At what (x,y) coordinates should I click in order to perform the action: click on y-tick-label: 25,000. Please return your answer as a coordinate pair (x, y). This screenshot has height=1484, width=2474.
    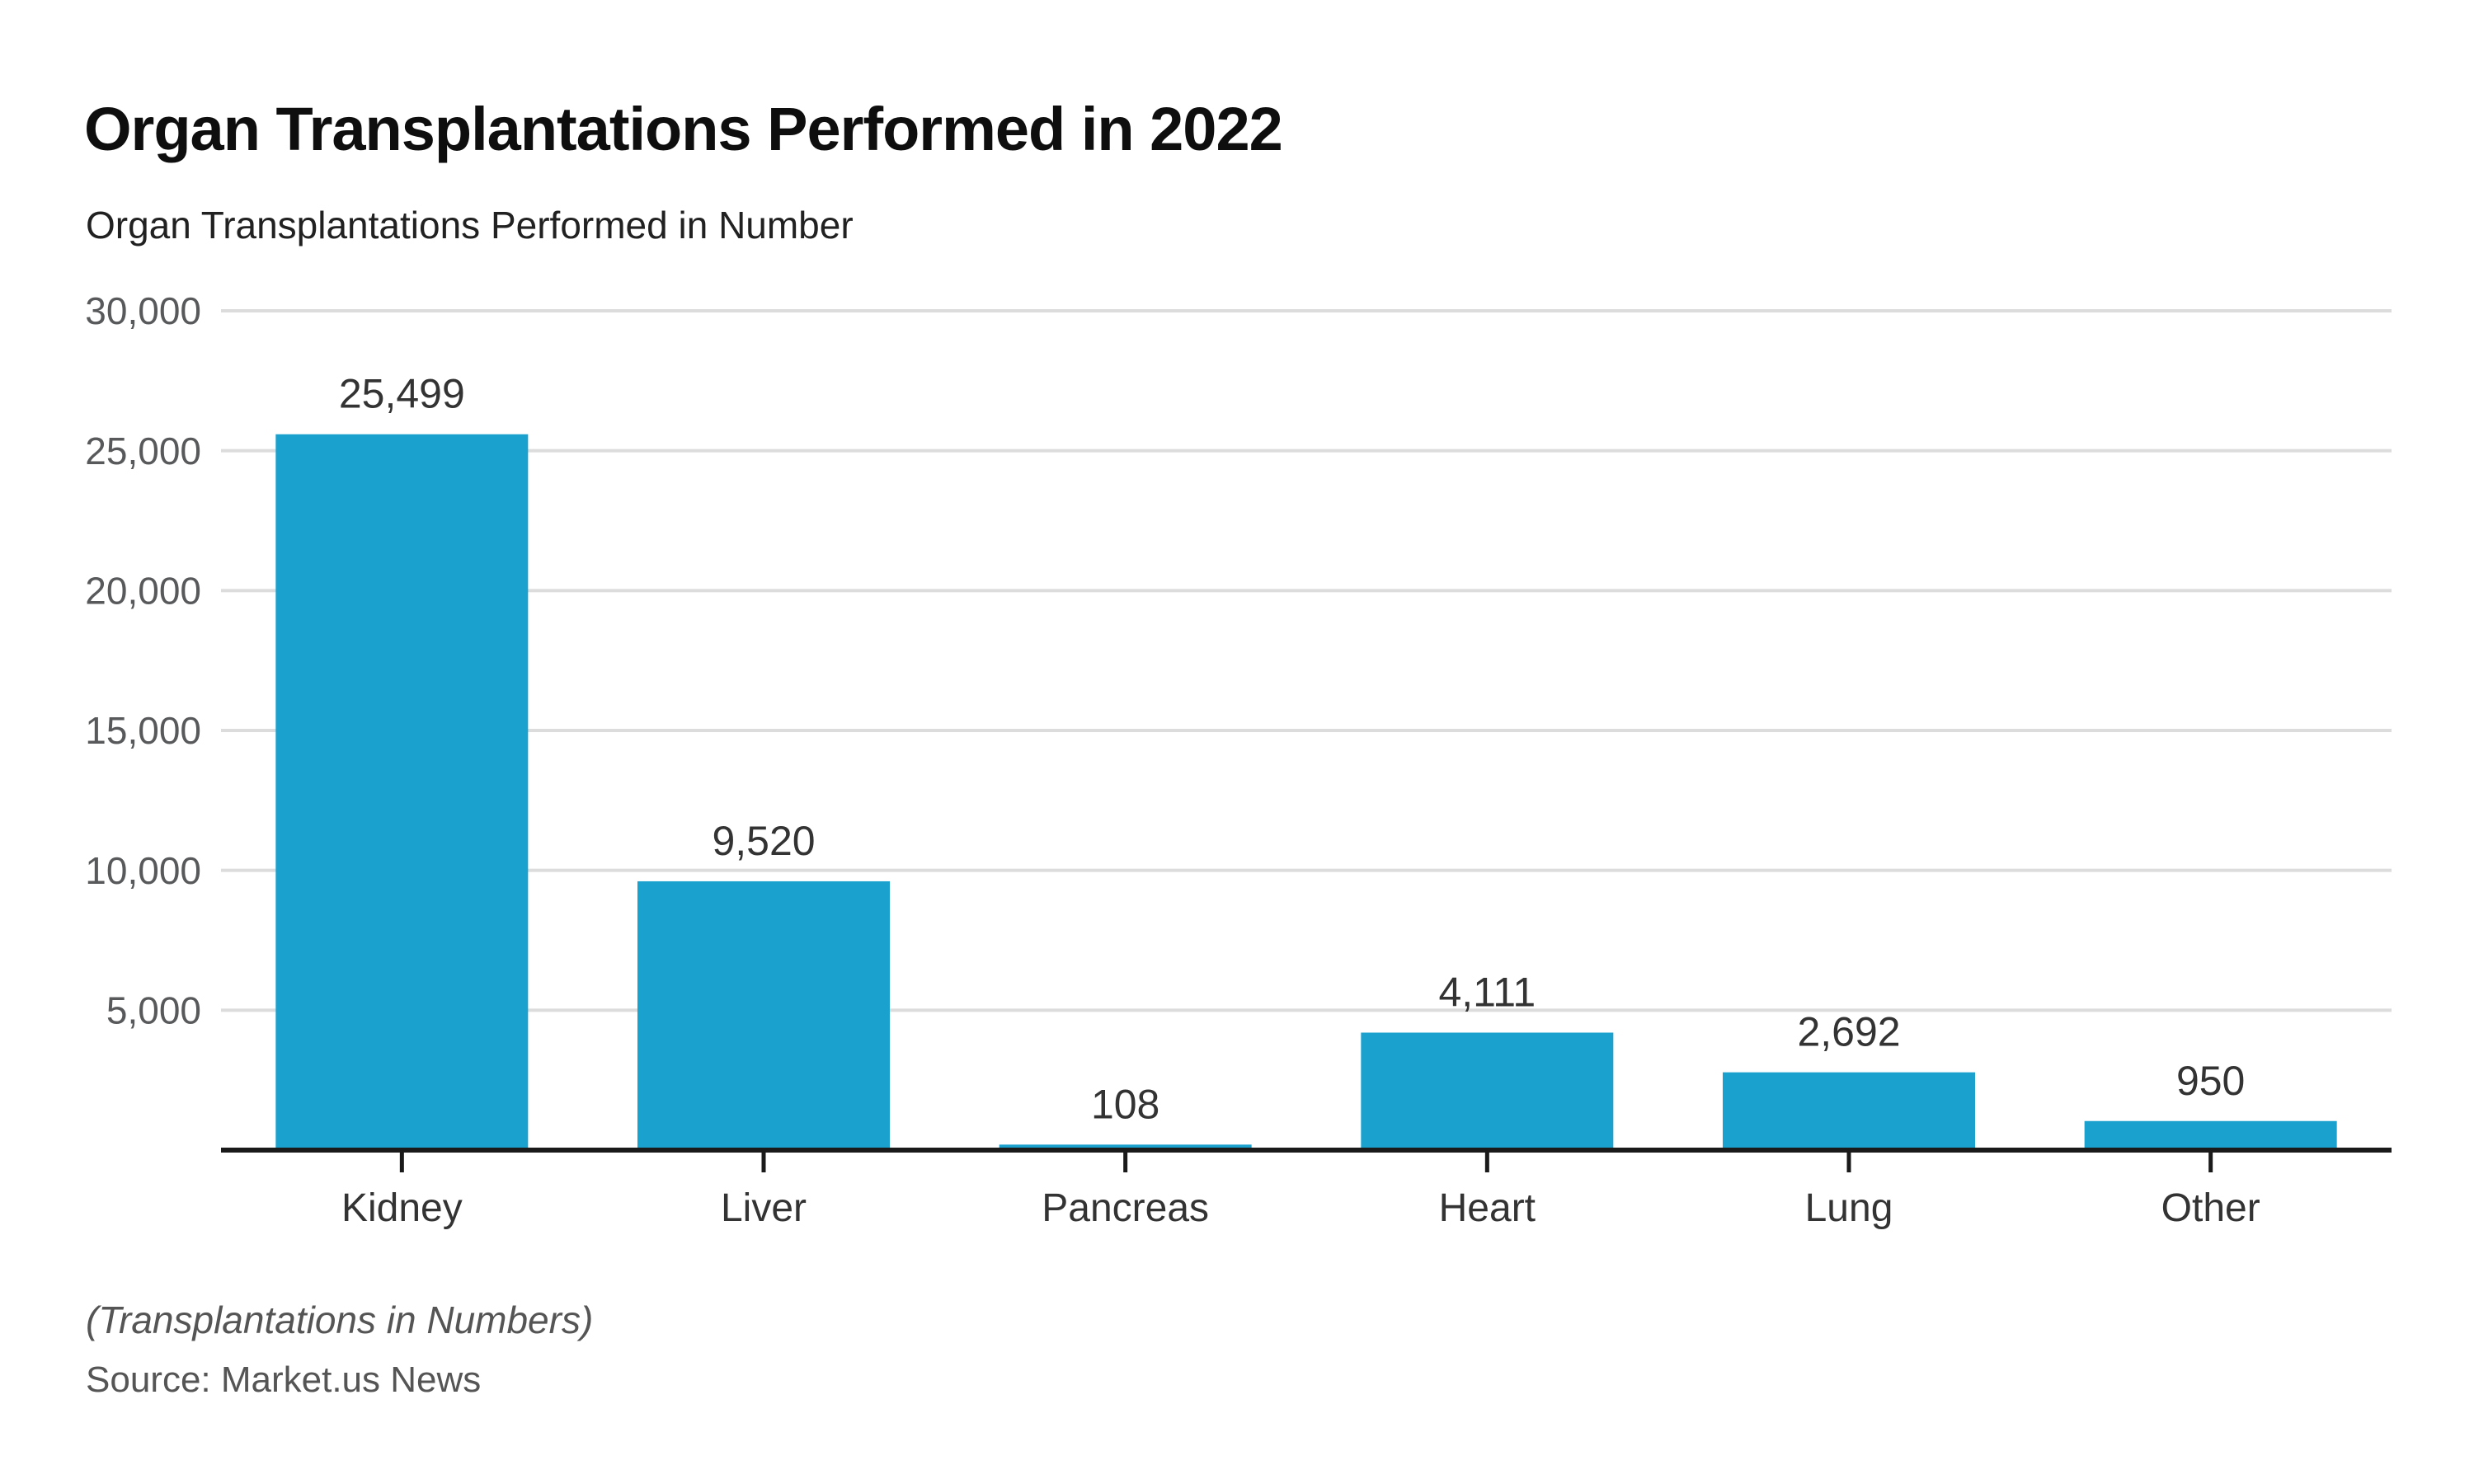
    Looking at the image, I should click on (143, 451).